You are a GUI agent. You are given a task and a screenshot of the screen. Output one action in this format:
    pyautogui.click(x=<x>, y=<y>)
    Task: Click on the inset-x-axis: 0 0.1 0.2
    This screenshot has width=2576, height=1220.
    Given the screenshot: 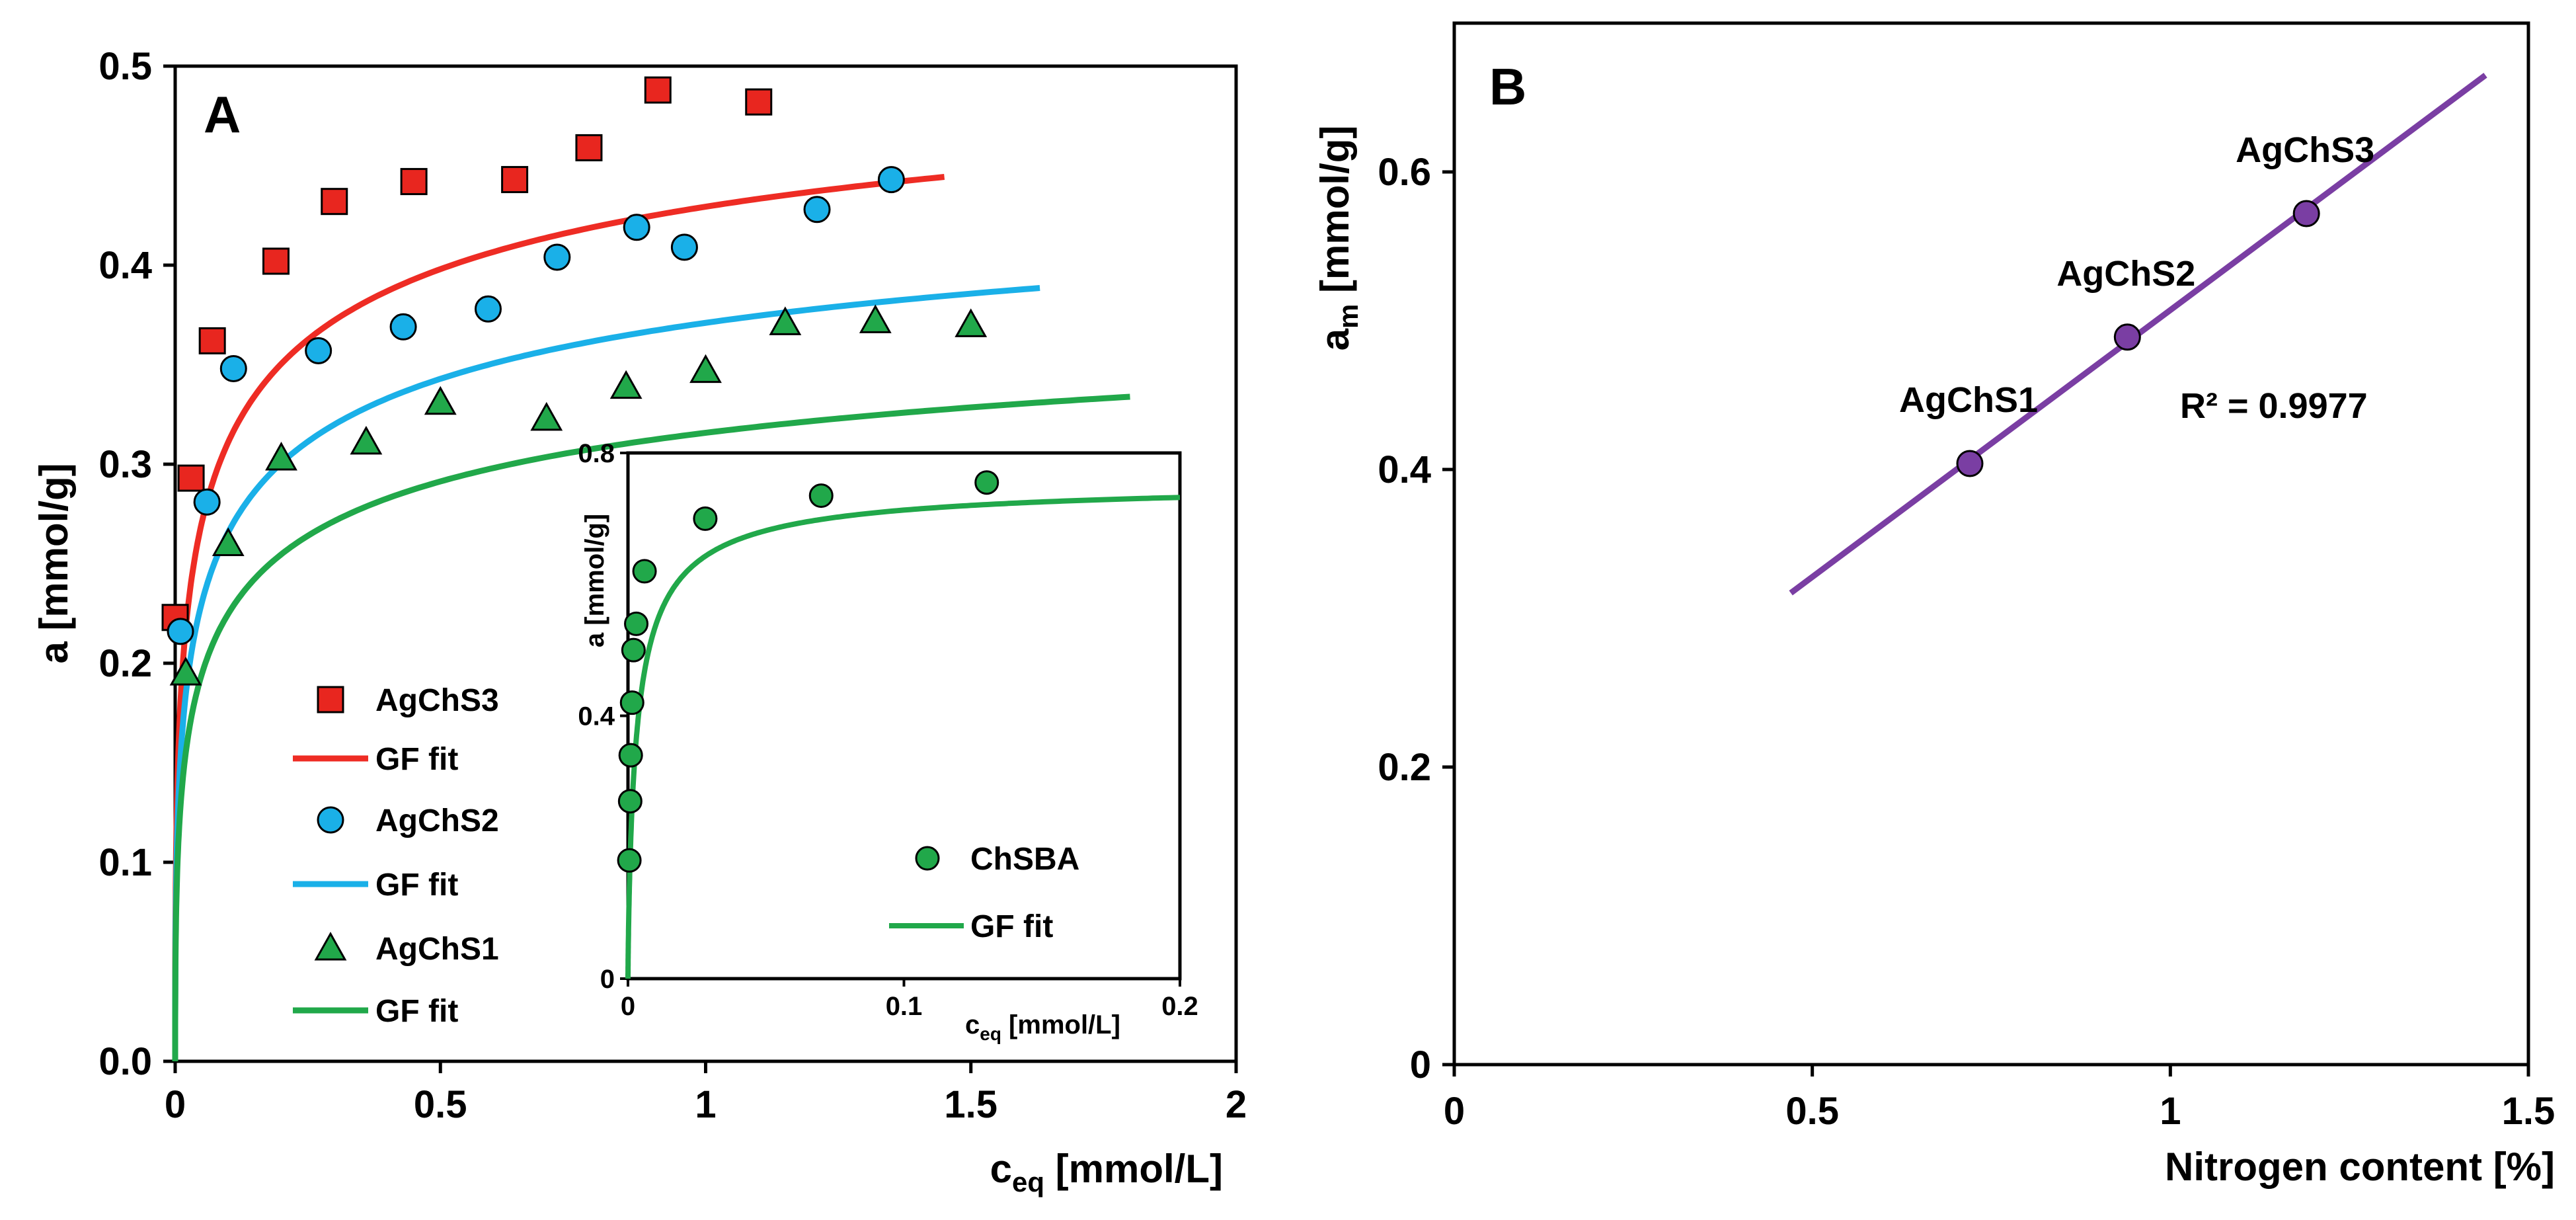 What is the action you would take?
    pyautogui.click(x=909, y=1000)
    